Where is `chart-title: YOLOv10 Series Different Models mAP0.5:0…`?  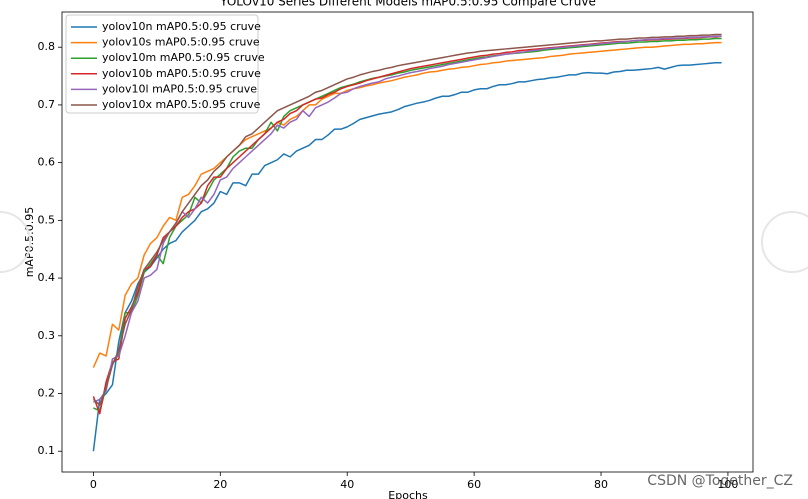 chart-title: YOLOv10 Series Different Models mAP0.5:0… is located at coordinates (407, 4).